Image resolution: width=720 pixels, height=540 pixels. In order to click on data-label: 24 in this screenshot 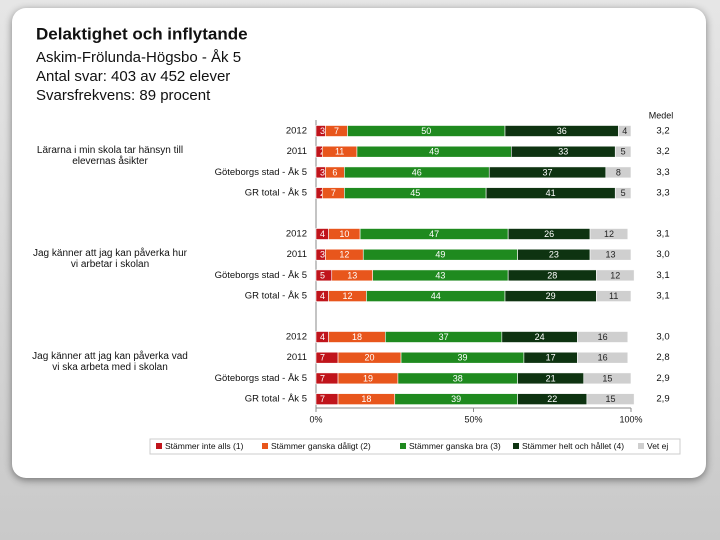, I will do `click(540, 337)`.